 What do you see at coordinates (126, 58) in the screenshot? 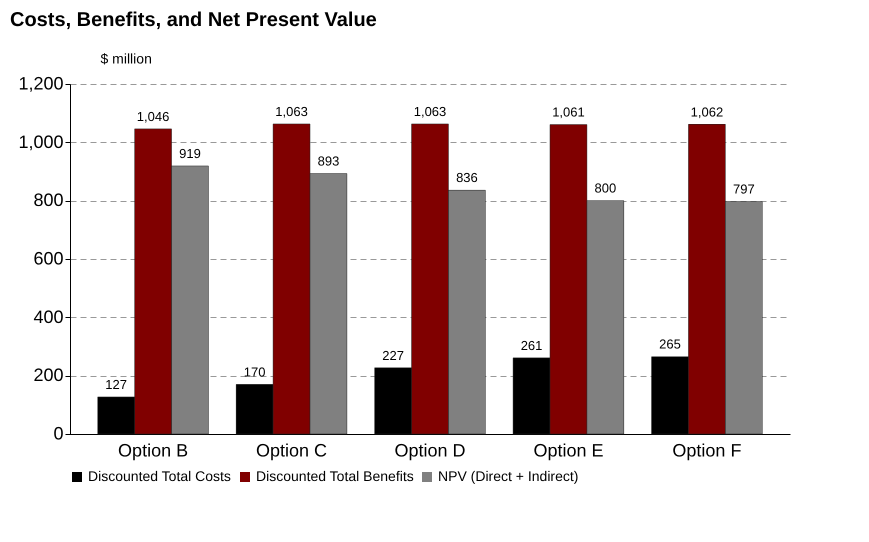
I see `y-axis-title: $ million` at bounding box center [126, 58].